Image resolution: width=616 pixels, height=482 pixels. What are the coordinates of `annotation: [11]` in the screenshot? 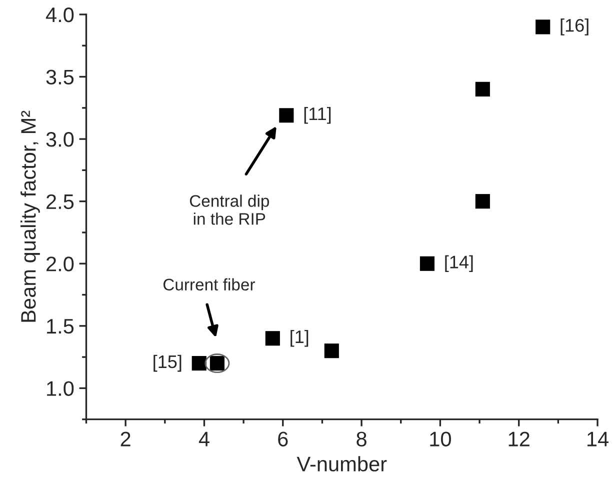 It's located at (317, 115).